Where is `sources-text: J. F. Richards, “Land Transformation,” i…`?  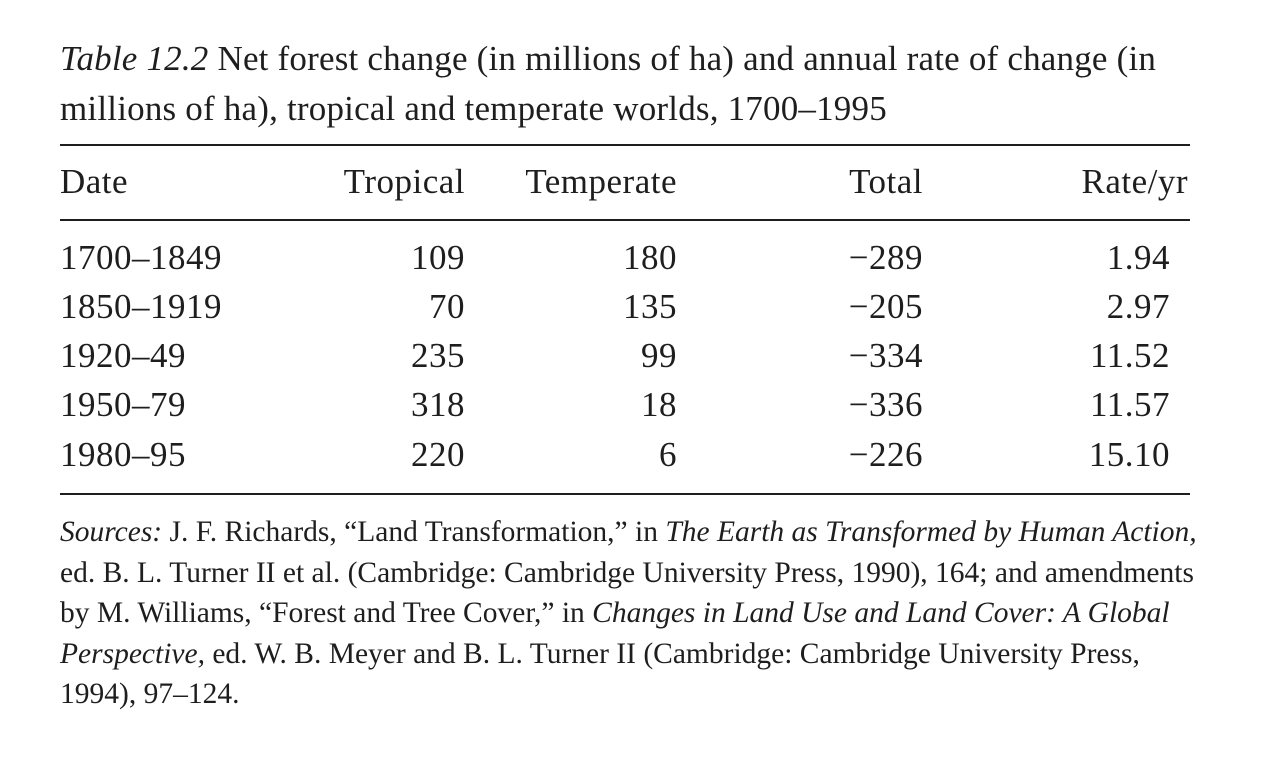 sources-text: J. F. Richards, “Land Transformation,” i… is located at coordinates (414, 532).